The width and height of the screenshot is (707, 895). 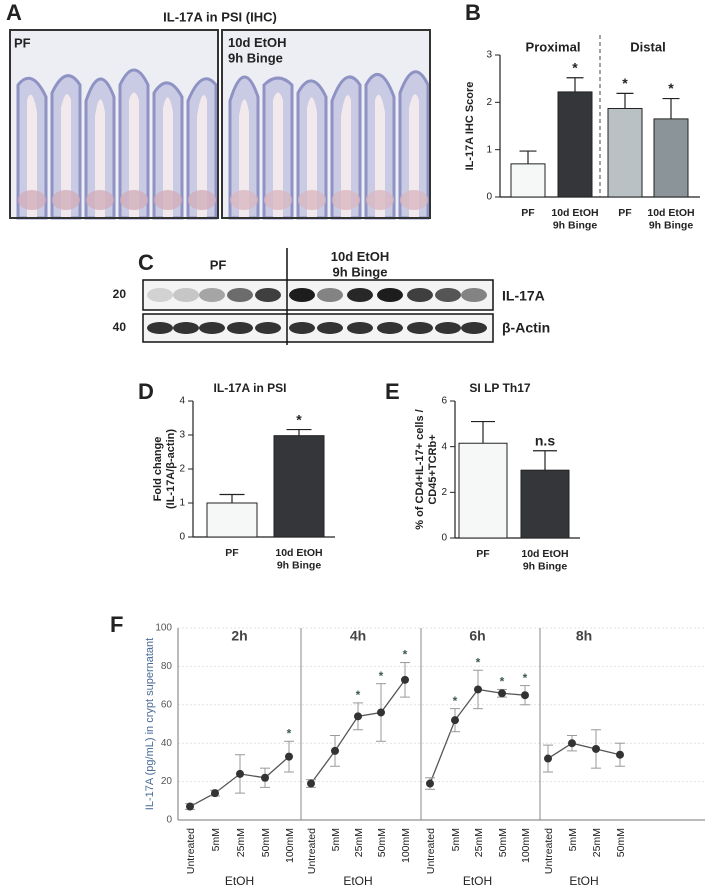 I want to click on western-blot, so click(x=318, y=296).